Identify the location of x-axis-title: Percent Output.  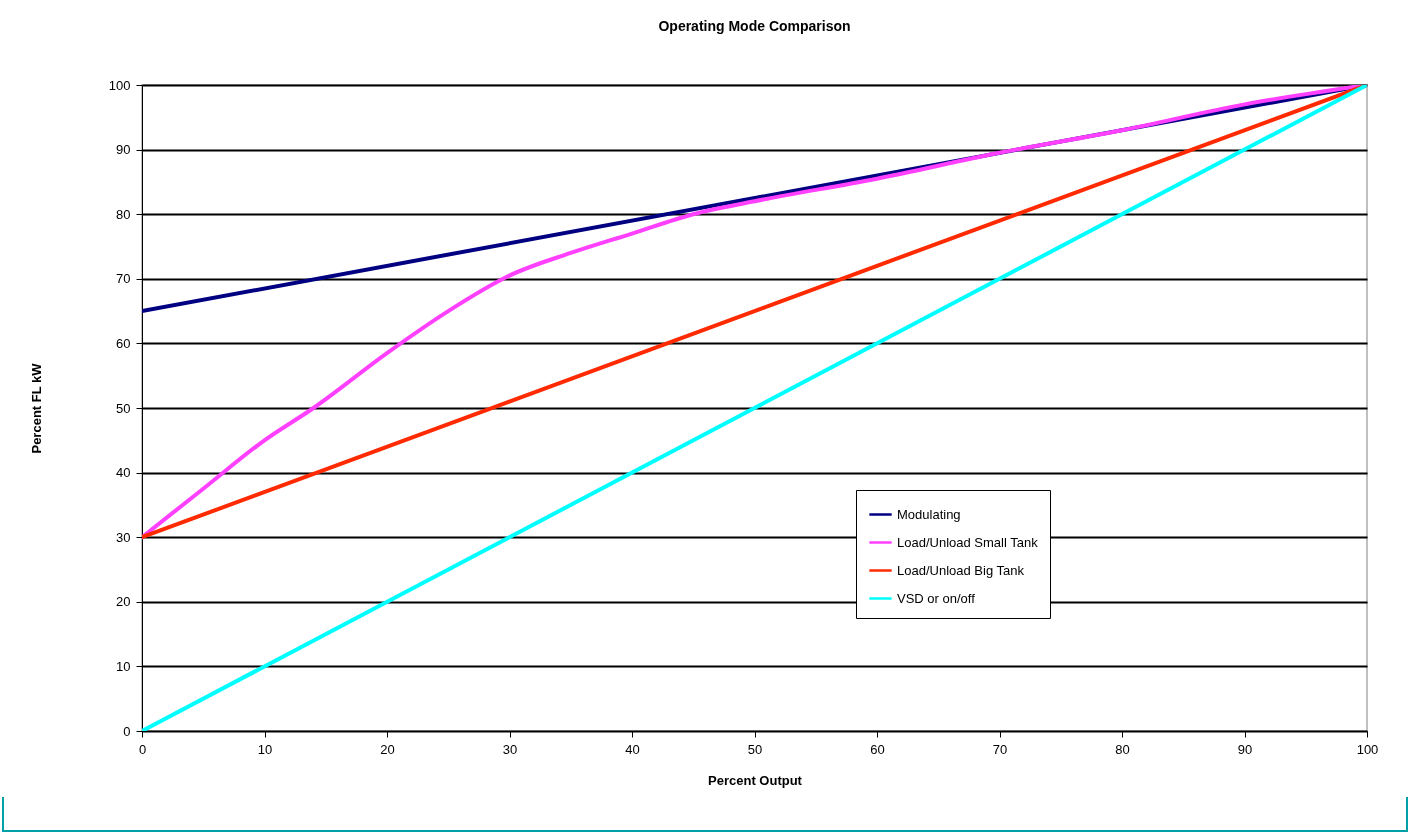
(755, 780).